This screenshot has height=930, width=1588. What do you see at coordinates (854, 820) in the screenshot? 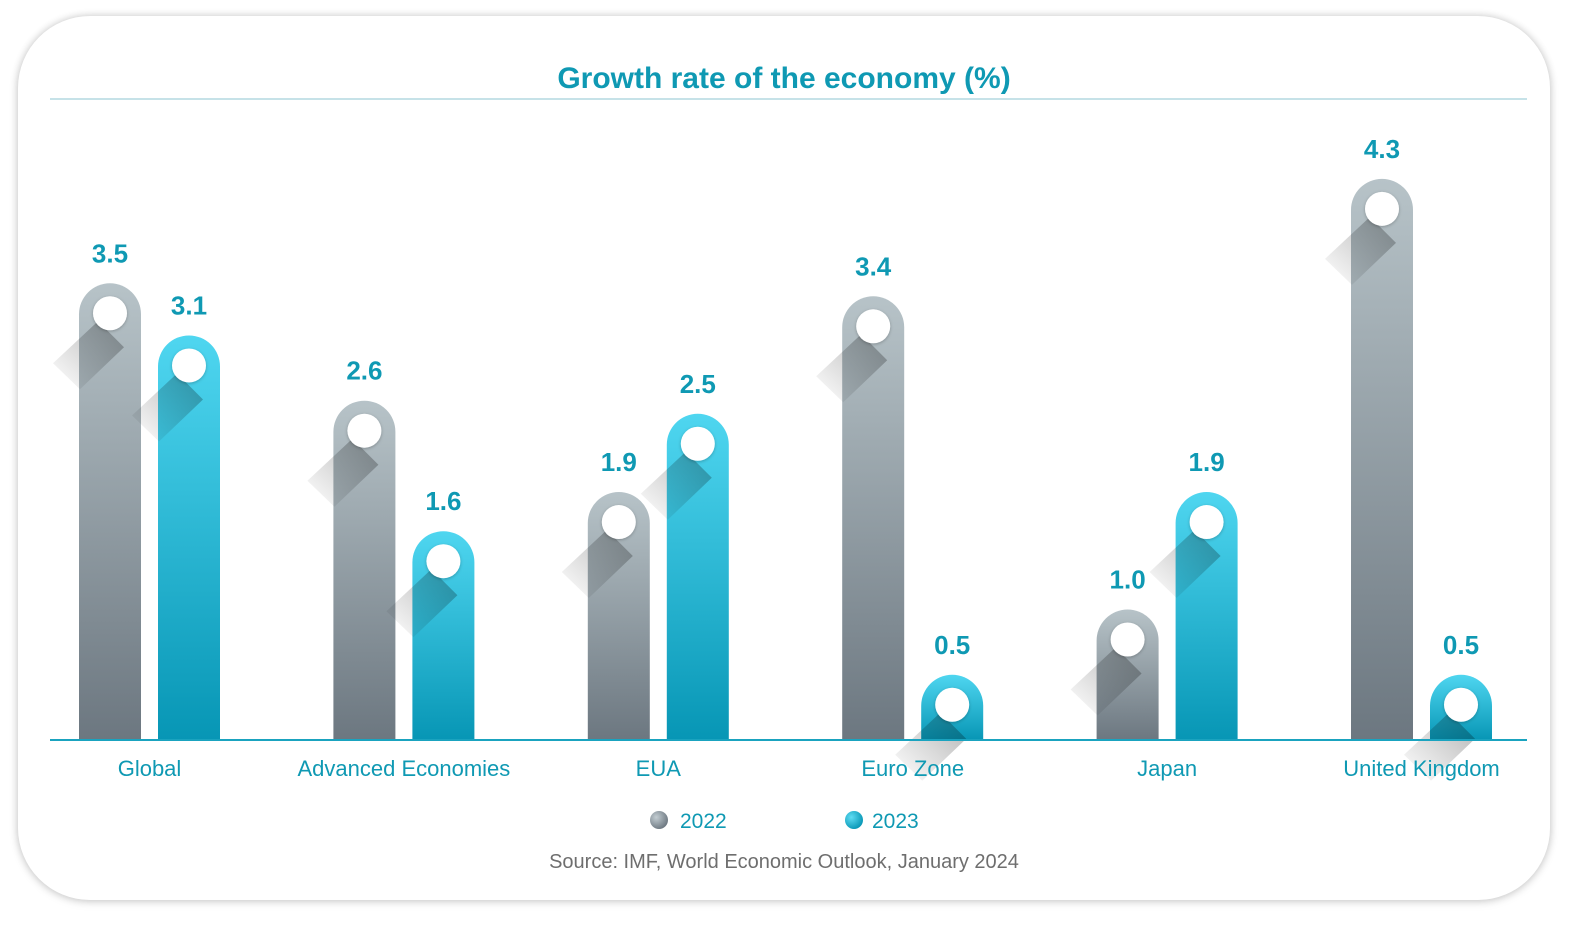
I see `legend-swatch-2023` at bounding box center [854, 820].